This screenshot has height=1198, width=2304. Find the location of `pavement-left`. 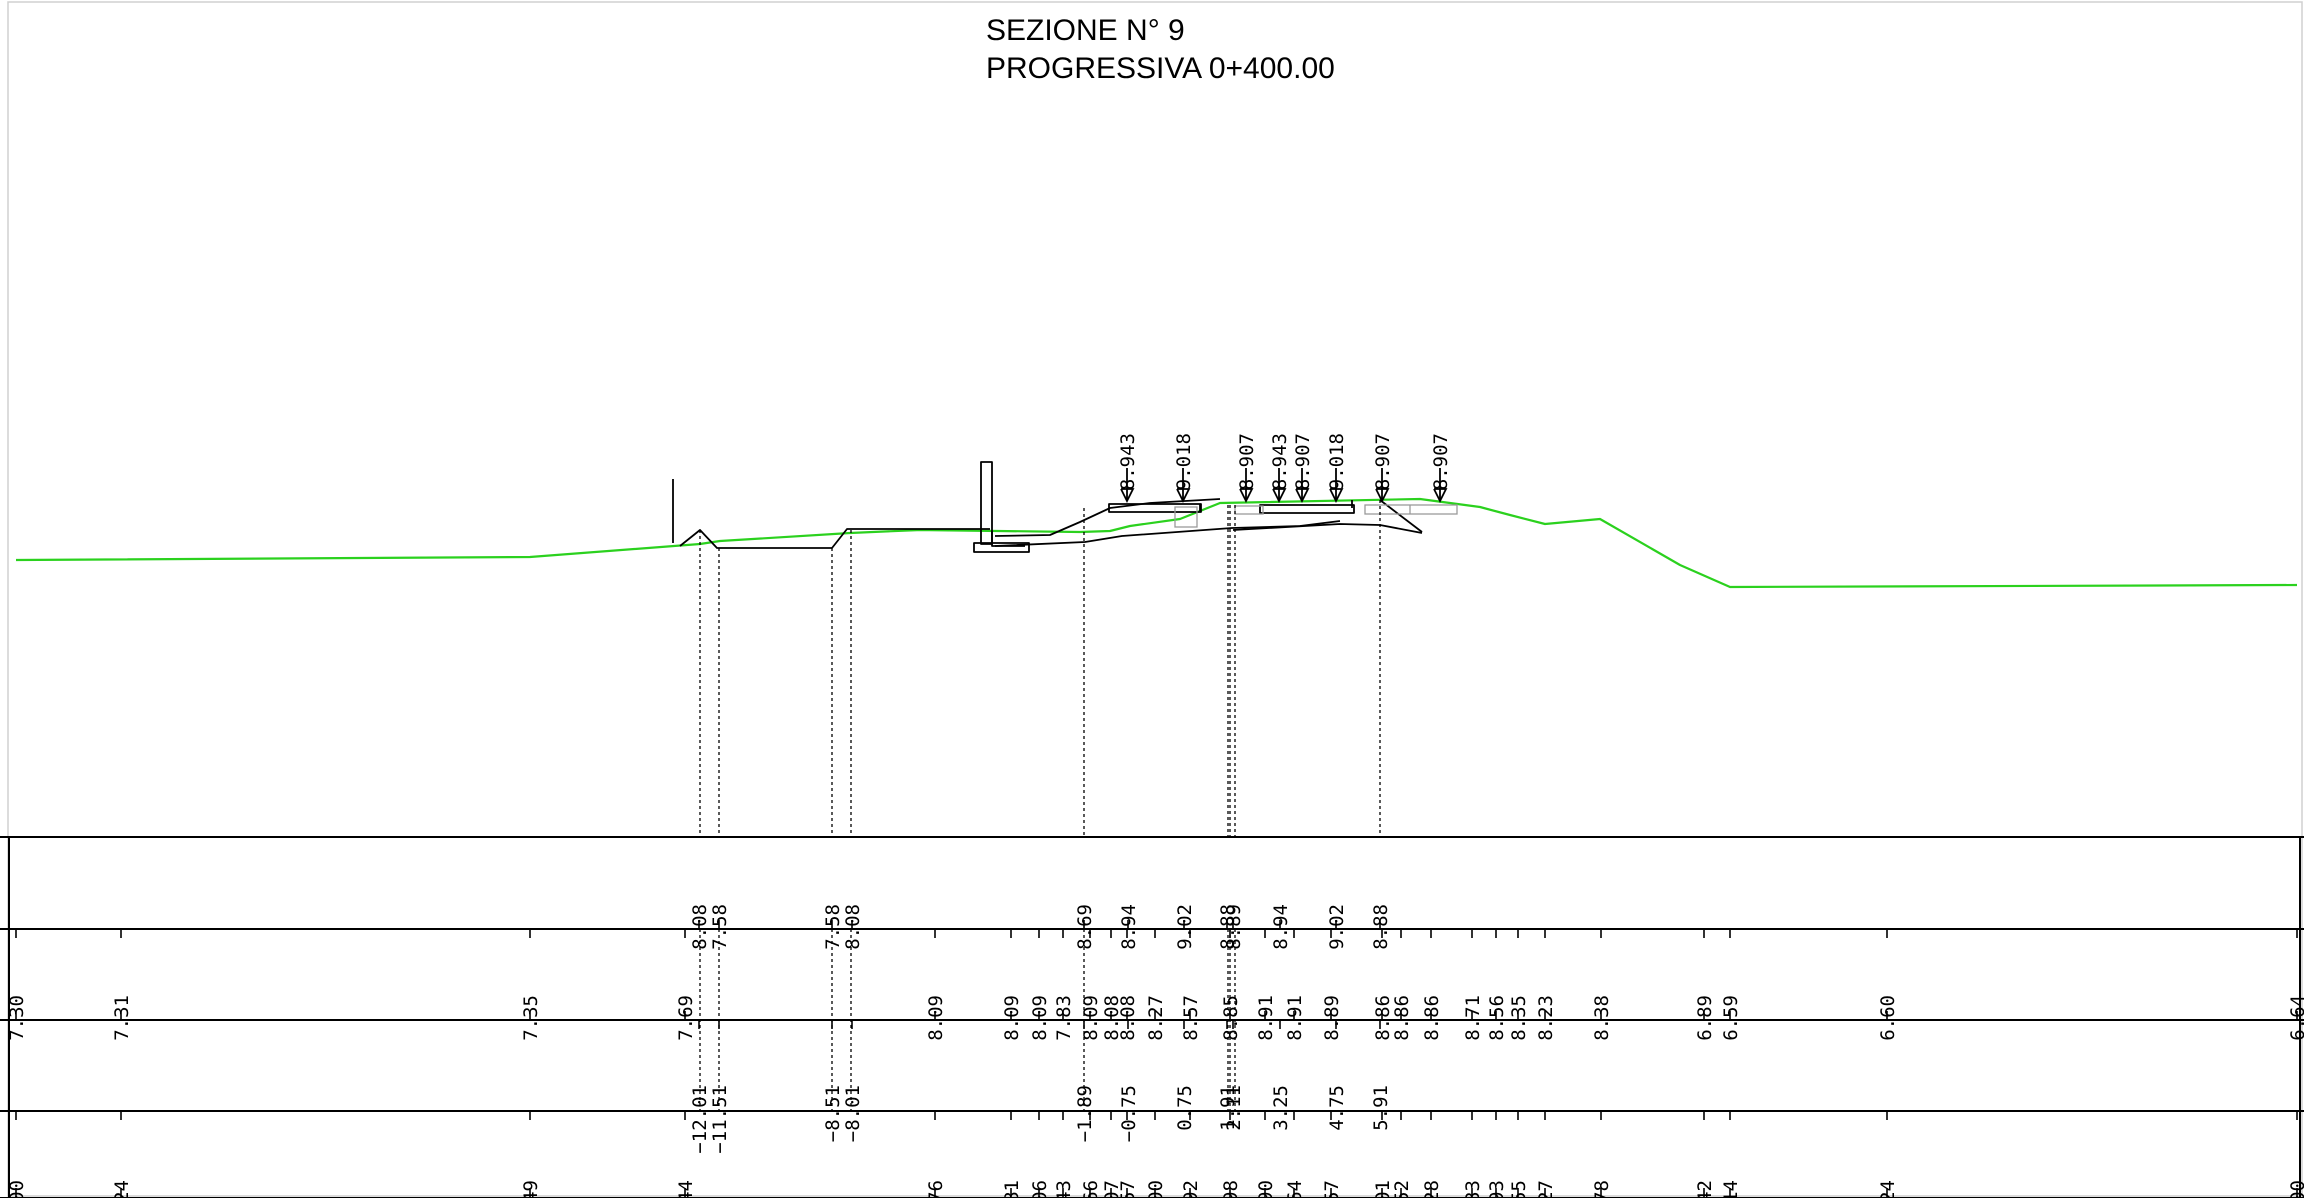

pavement-left is located at coordinates (1155, 508).